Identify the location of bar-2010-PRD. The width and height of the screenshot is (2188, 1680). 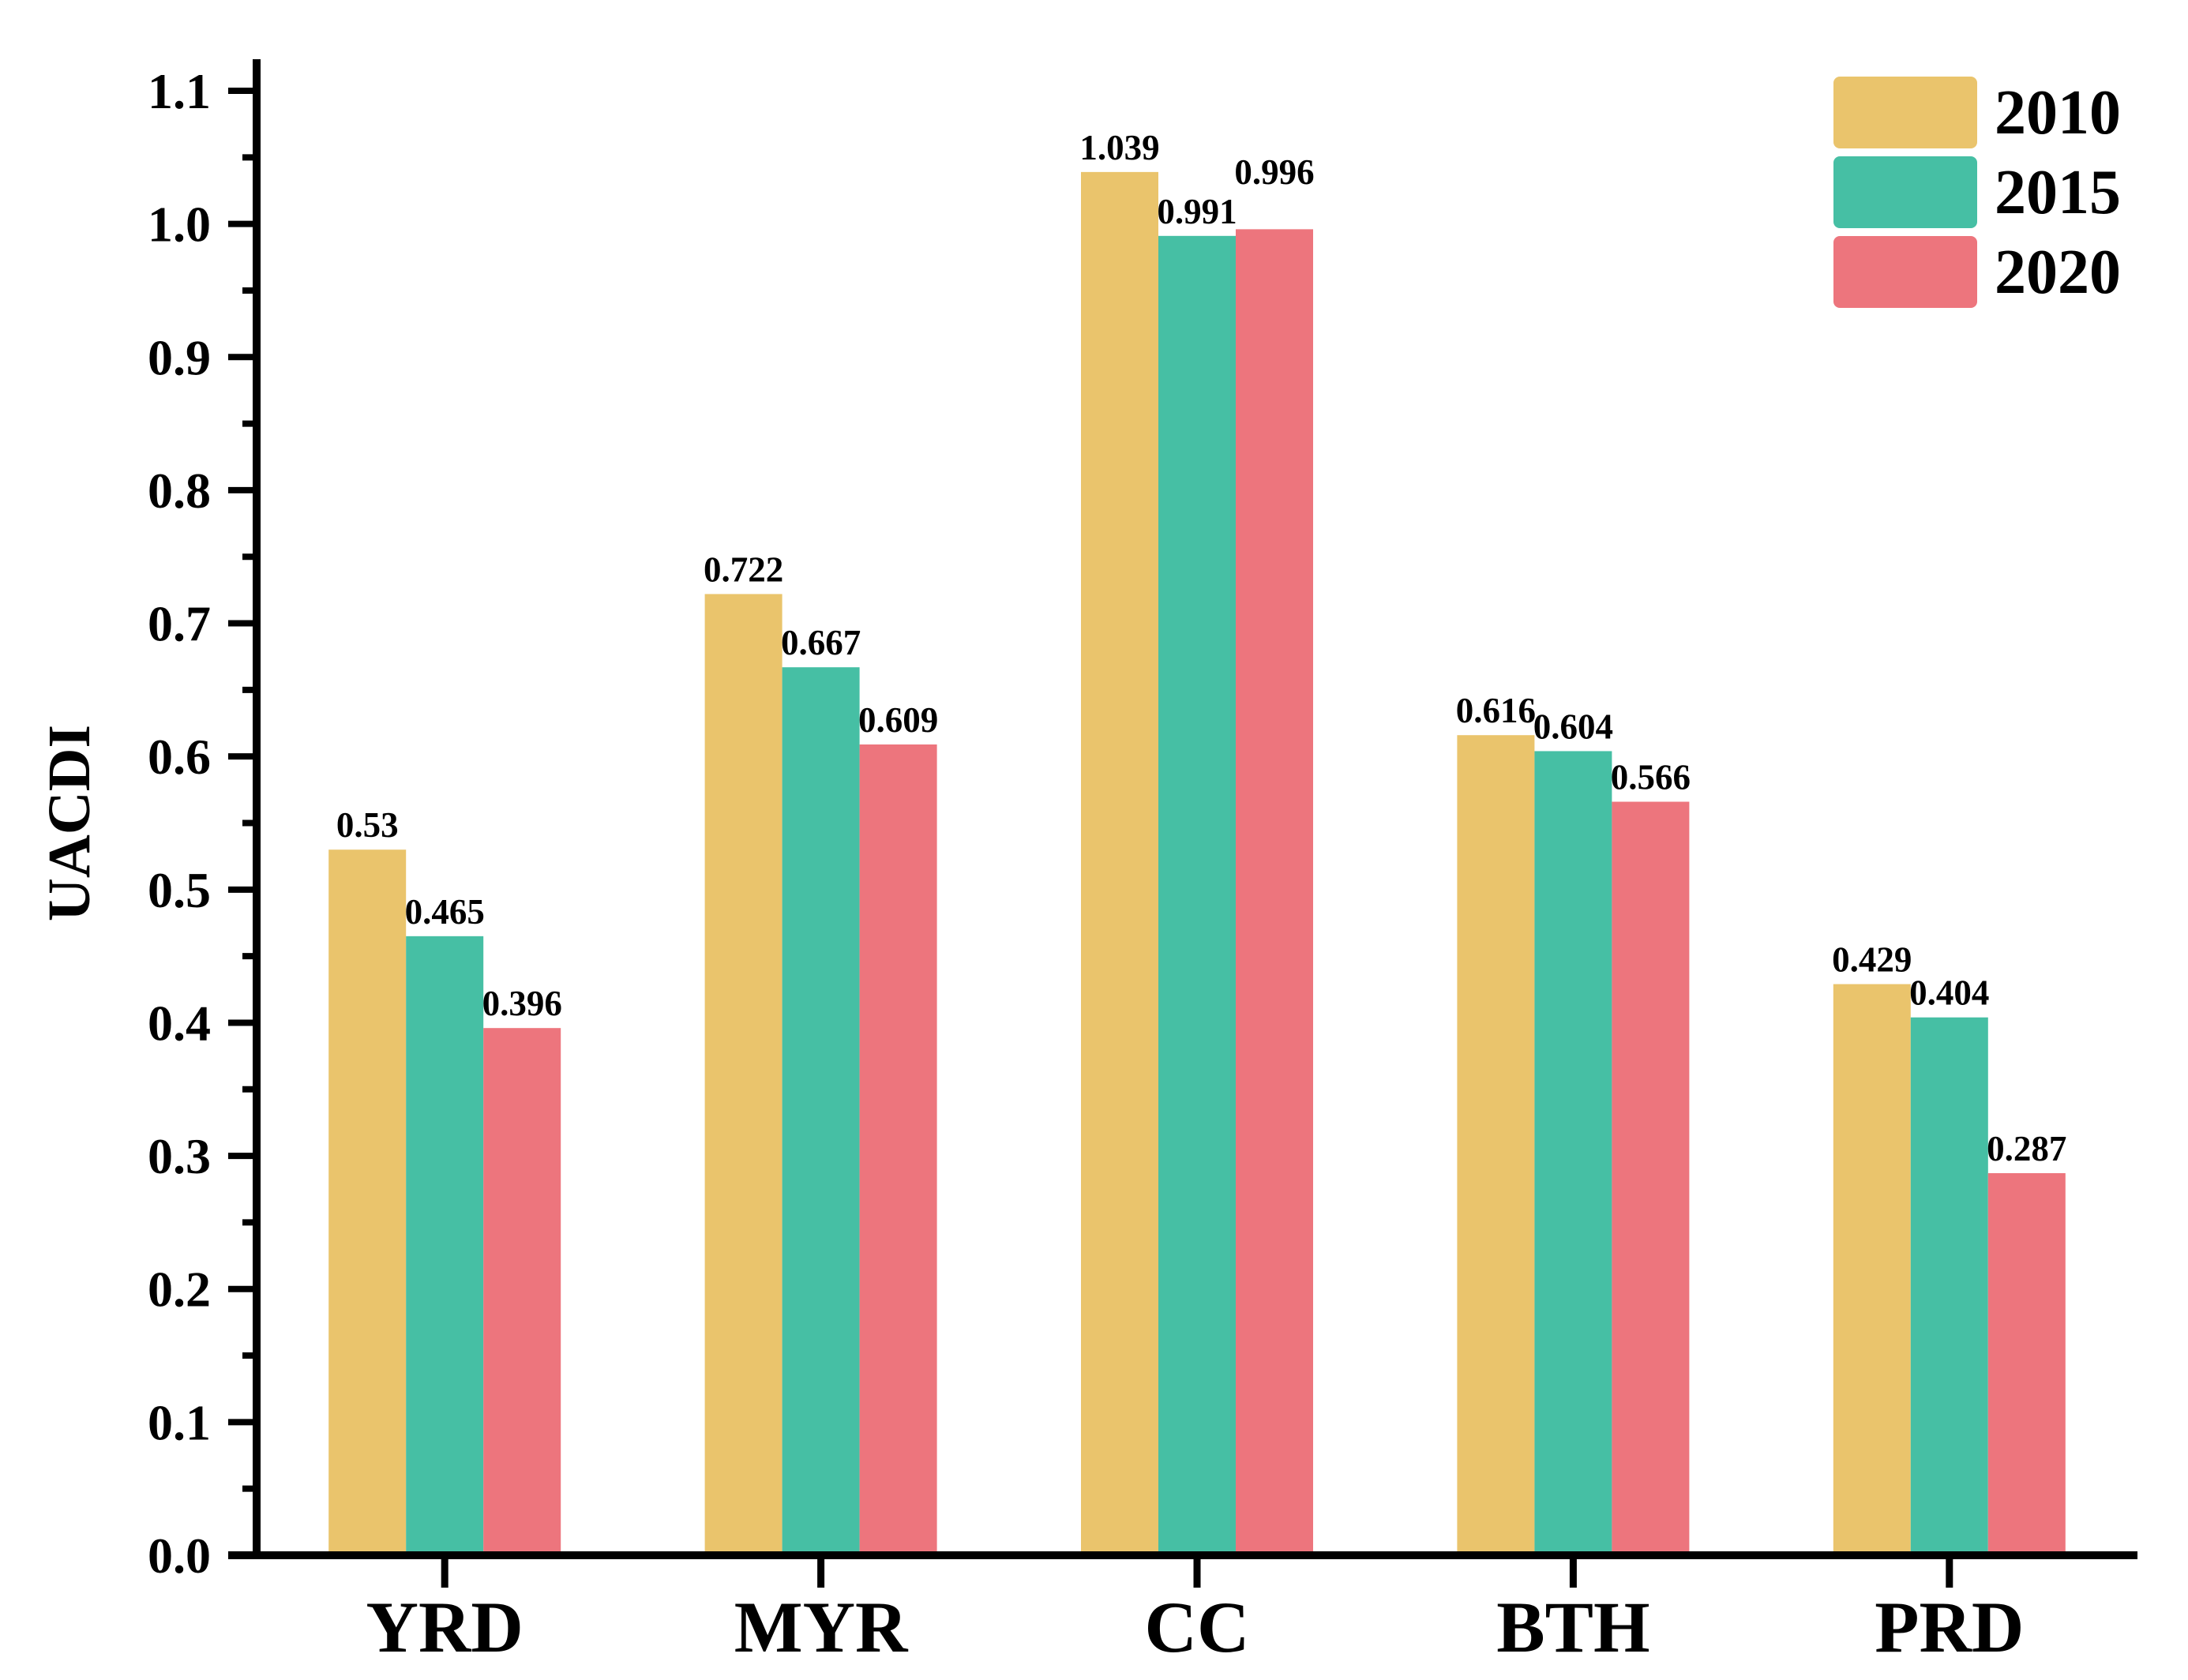
(1872, 1269).